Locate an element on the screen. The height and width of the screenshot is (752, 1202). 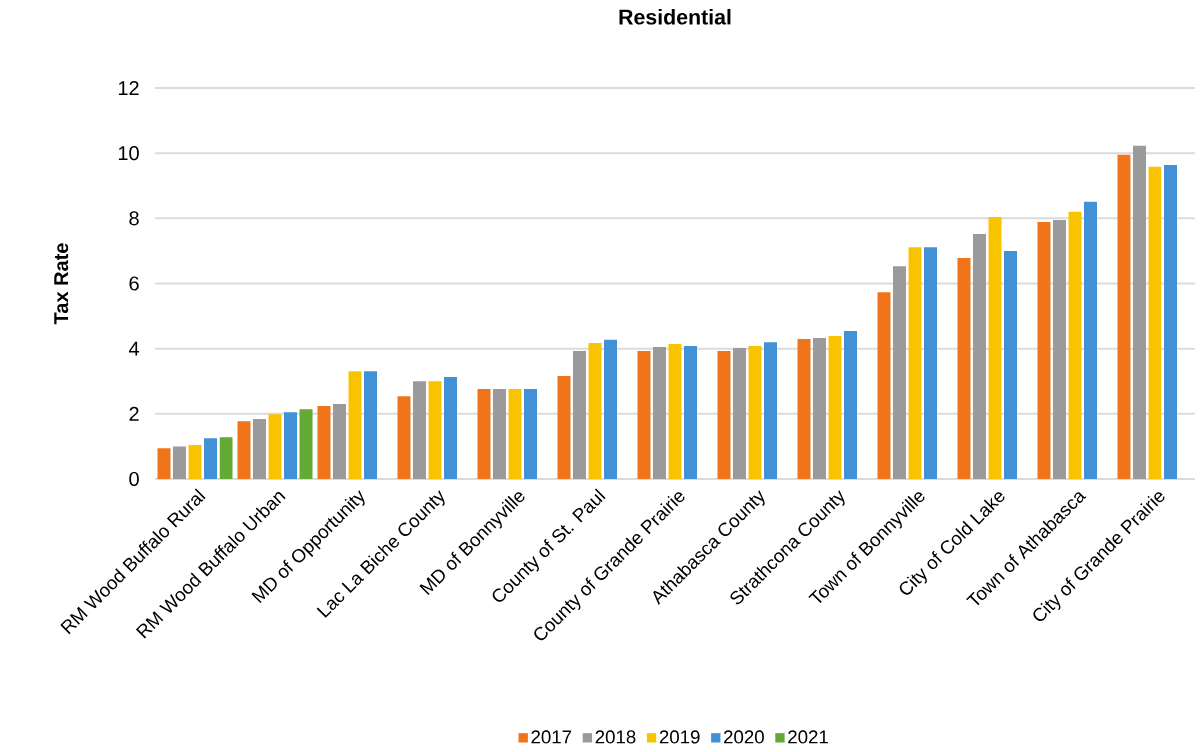
chart-title: Residential is located at coordinates (675, 16).